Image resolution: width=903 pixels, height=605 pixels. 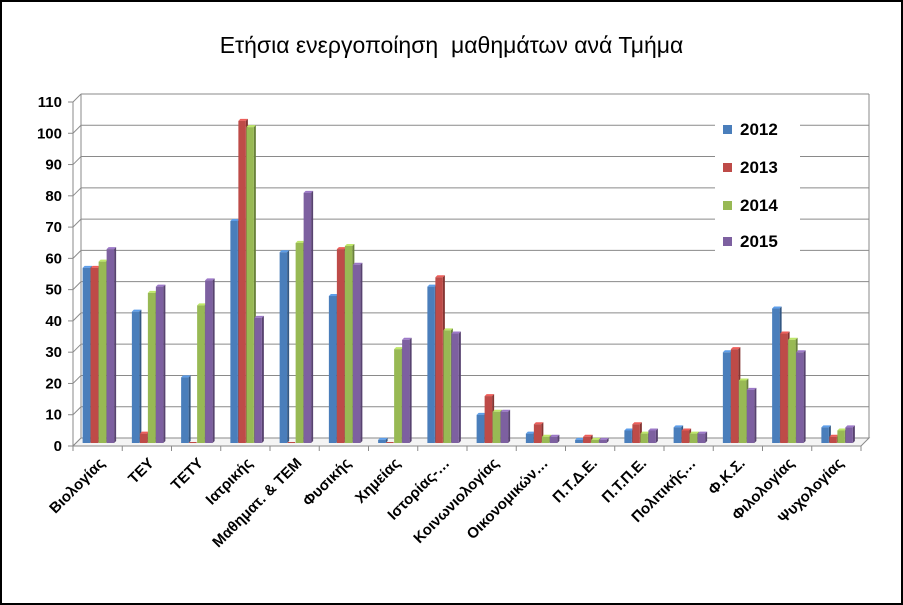 I want to click on bar-2013-5-top, so click(x=341, y=248).